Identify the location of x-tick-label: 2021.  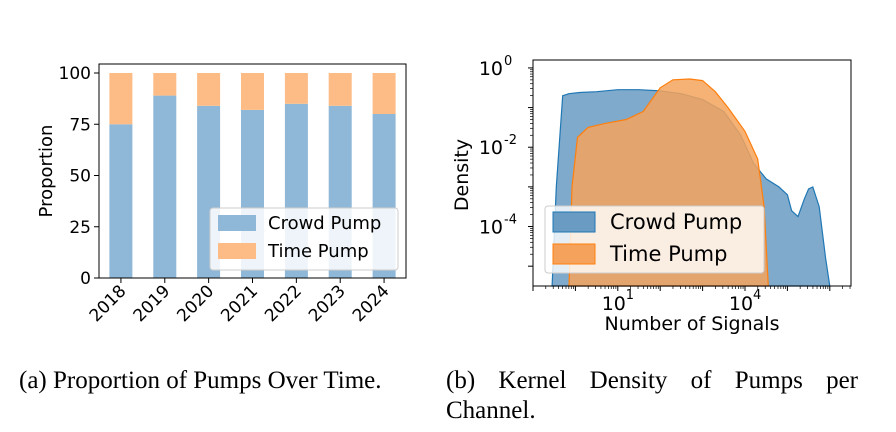
(239, 303).